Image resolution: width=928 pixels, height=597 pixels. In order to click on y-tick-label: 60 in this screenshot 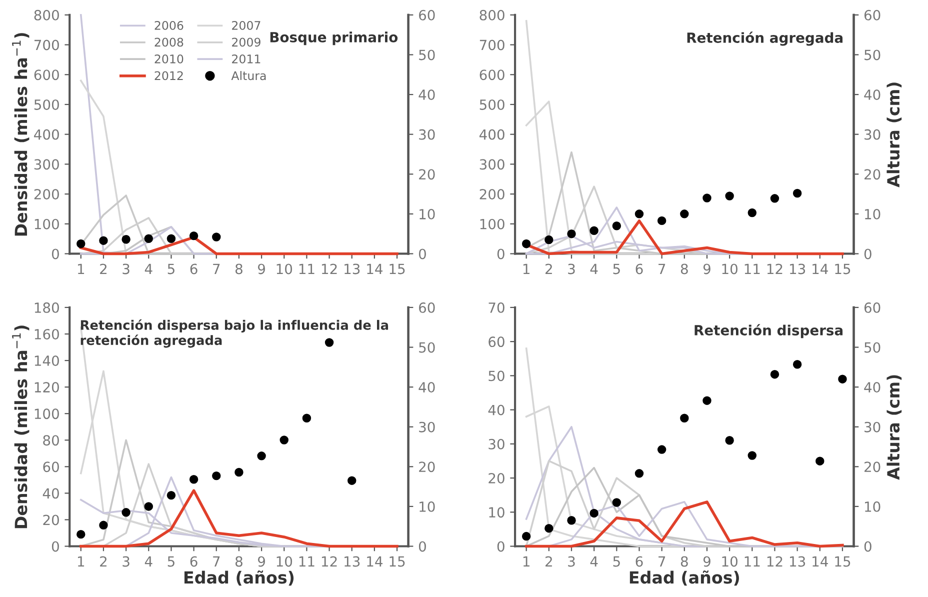, I will do `click(496, 342)`.